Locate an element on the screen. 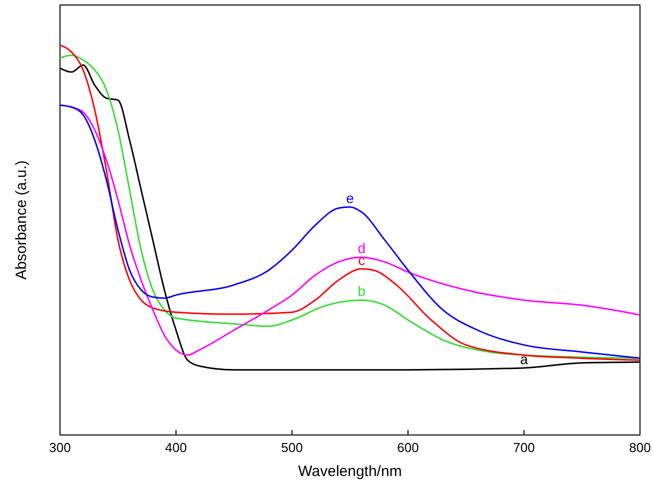 The height and width of the screenshot is (484, 653). series-label: a is located at coordinates (524, 358).